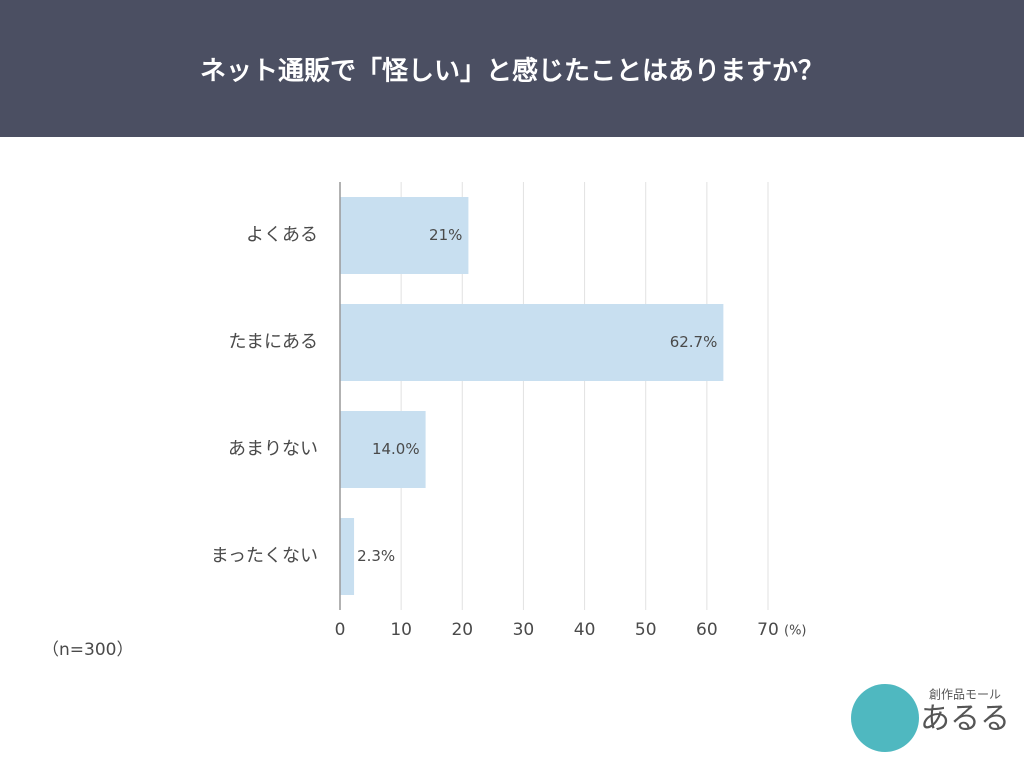  What do you see at coordinates (340, 630) in the screenshot?
I see `x-tick-label: 0` at bounding box center [340, 630].